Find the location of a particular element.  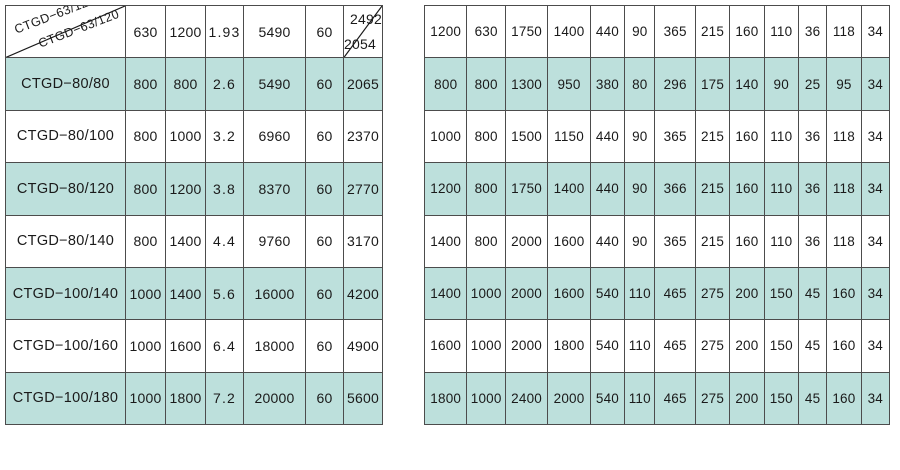

data-cell: 630 is located at coordinates (145, 31).